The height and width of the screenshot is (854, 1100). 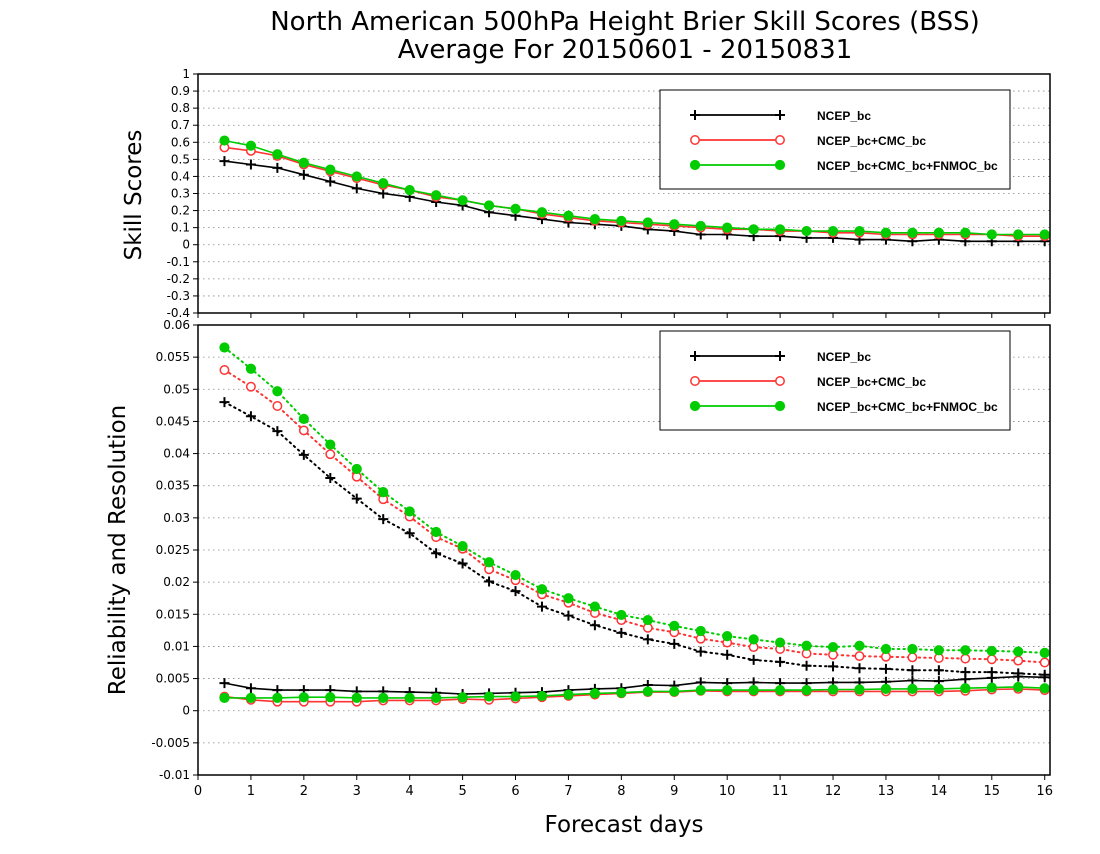 What do you see at coordinates (176, 646) in the screenshot?
I see `bottom-y-tick-label: 0.01` at bounding box center [176, 646].